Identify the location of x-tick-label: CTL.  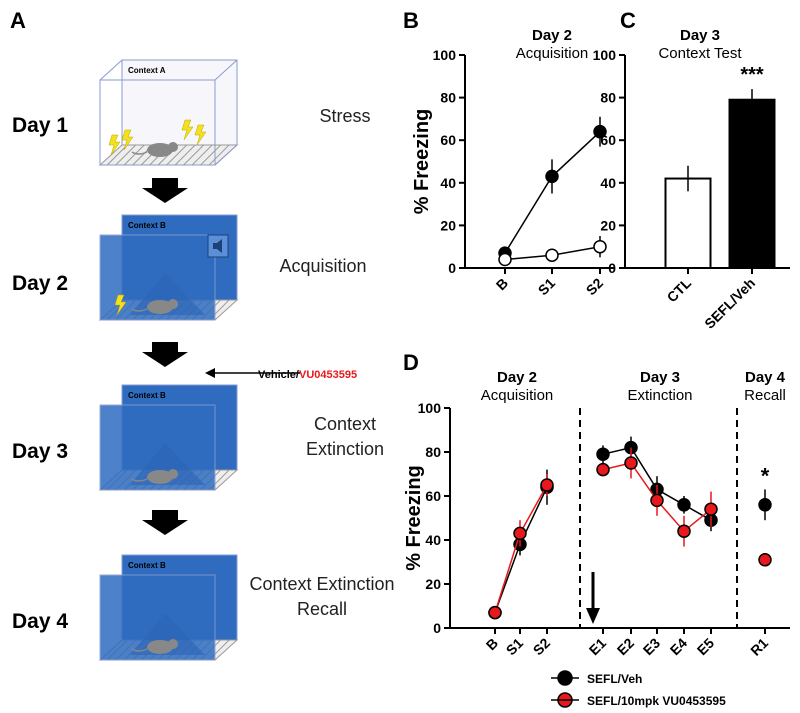
(679, 289).